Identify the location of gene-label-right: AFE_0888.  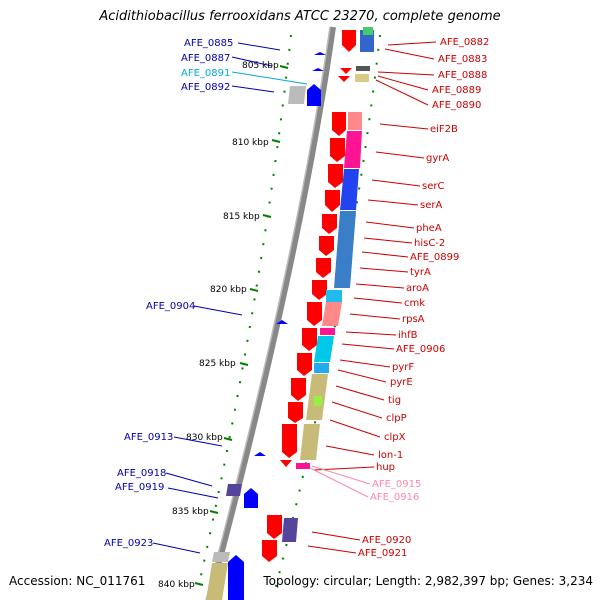
(462, 75).